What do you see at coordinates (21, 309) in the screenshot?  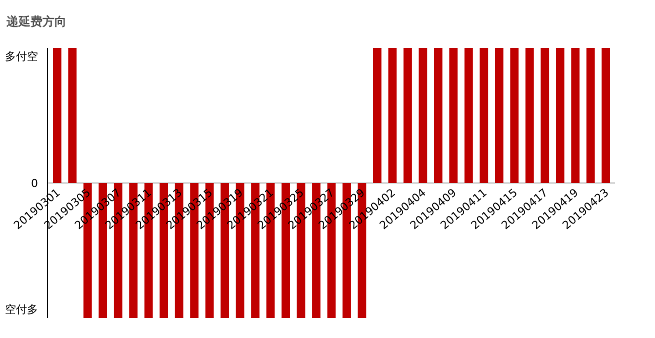 I see `text: 空付多` at bounding box center [21, 309].